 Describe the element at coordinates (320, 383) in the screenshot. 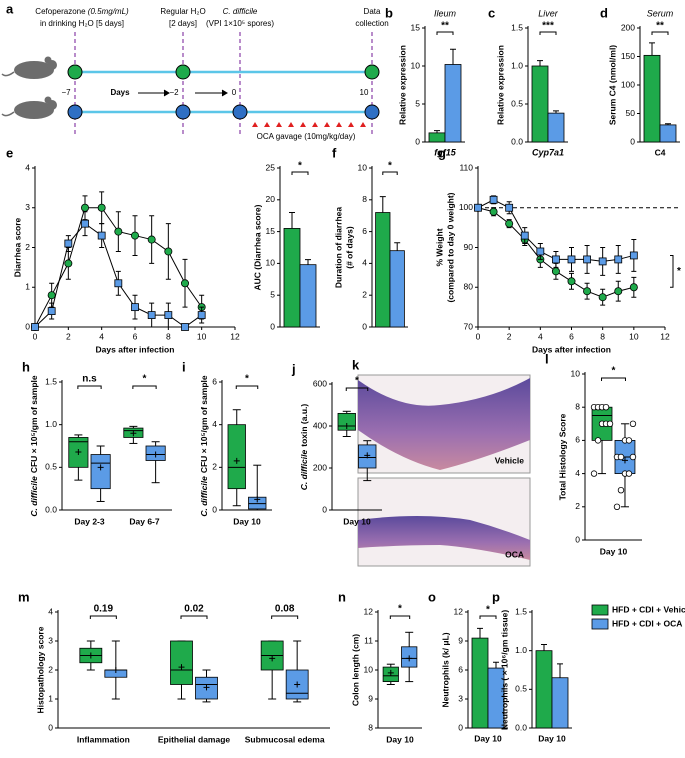

I see `y-tick-label: 600` at that location.